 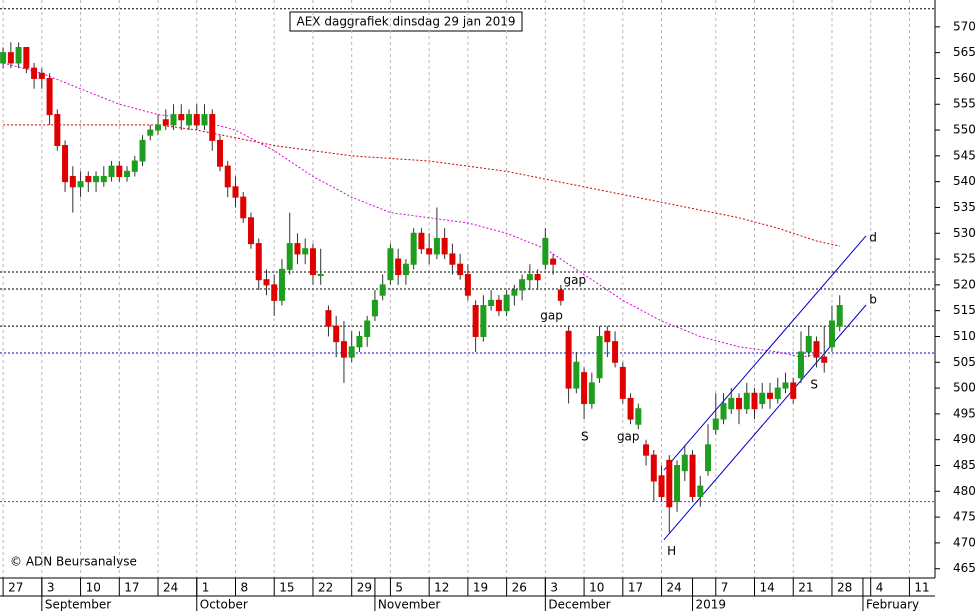 What do you see at coordinates (364, 588) in the screenshot?
I see `x-tick-label: 29` at bounding box center [364, 588].